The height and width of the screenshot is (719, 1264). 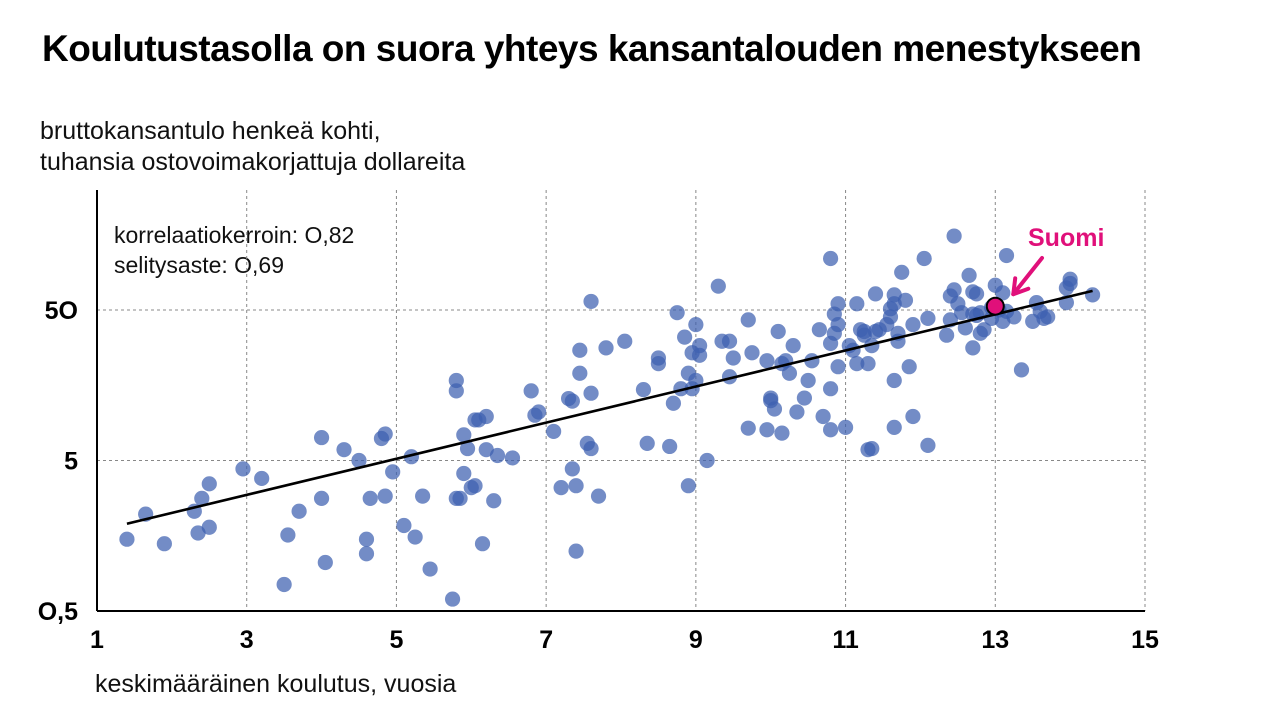 What do you see at coordinates (71, 462) in the screenshot?
I see `y-tick-label-1: 5` at bounding box center [71, 462].